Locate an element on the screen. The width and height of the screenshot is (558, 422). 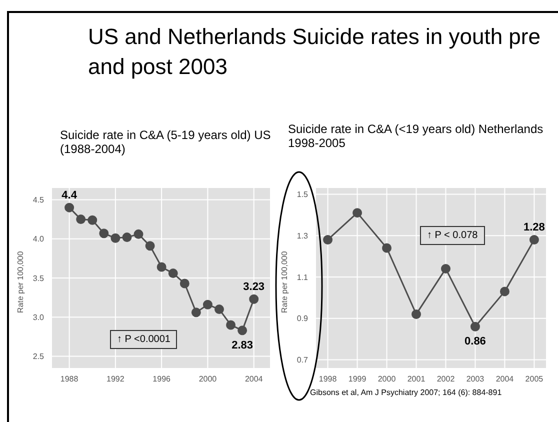
y-tick-label: 0.9 is located at coordinates (302, 319).